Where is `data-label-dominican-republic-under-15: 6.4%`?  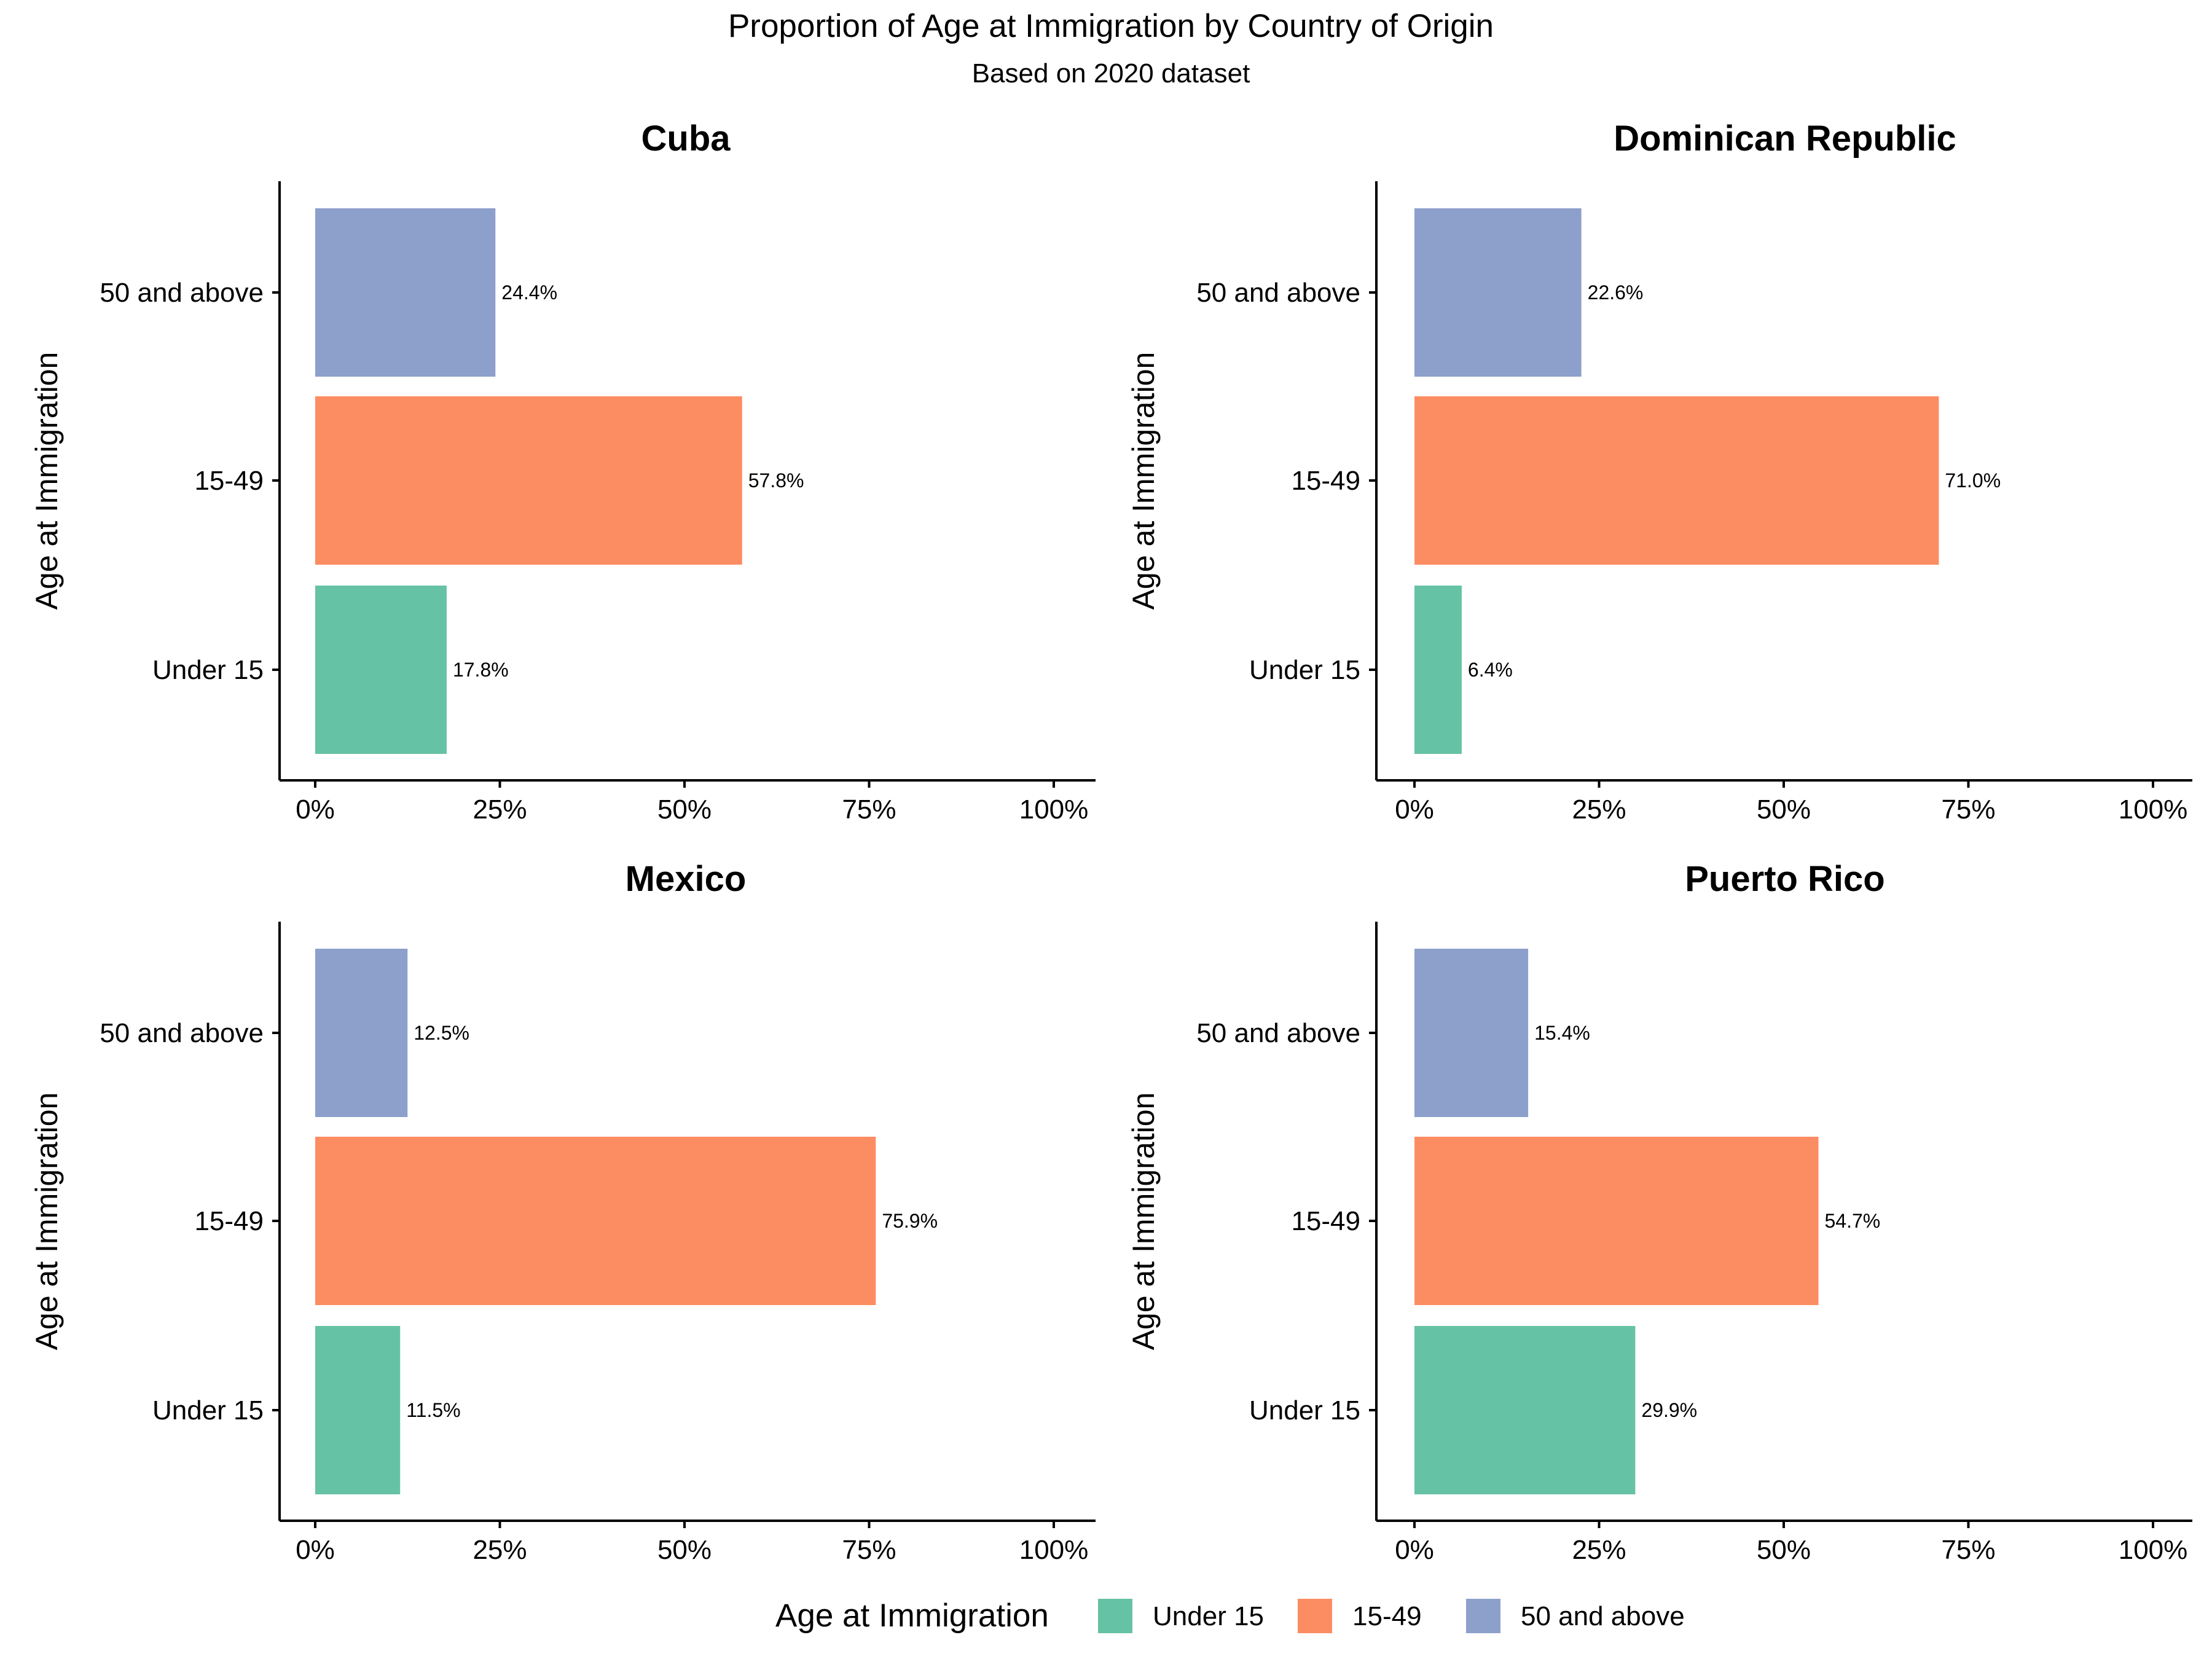 data-label-dominican-republic-under-15: 6.4% is located at coordinates (1490, 670).